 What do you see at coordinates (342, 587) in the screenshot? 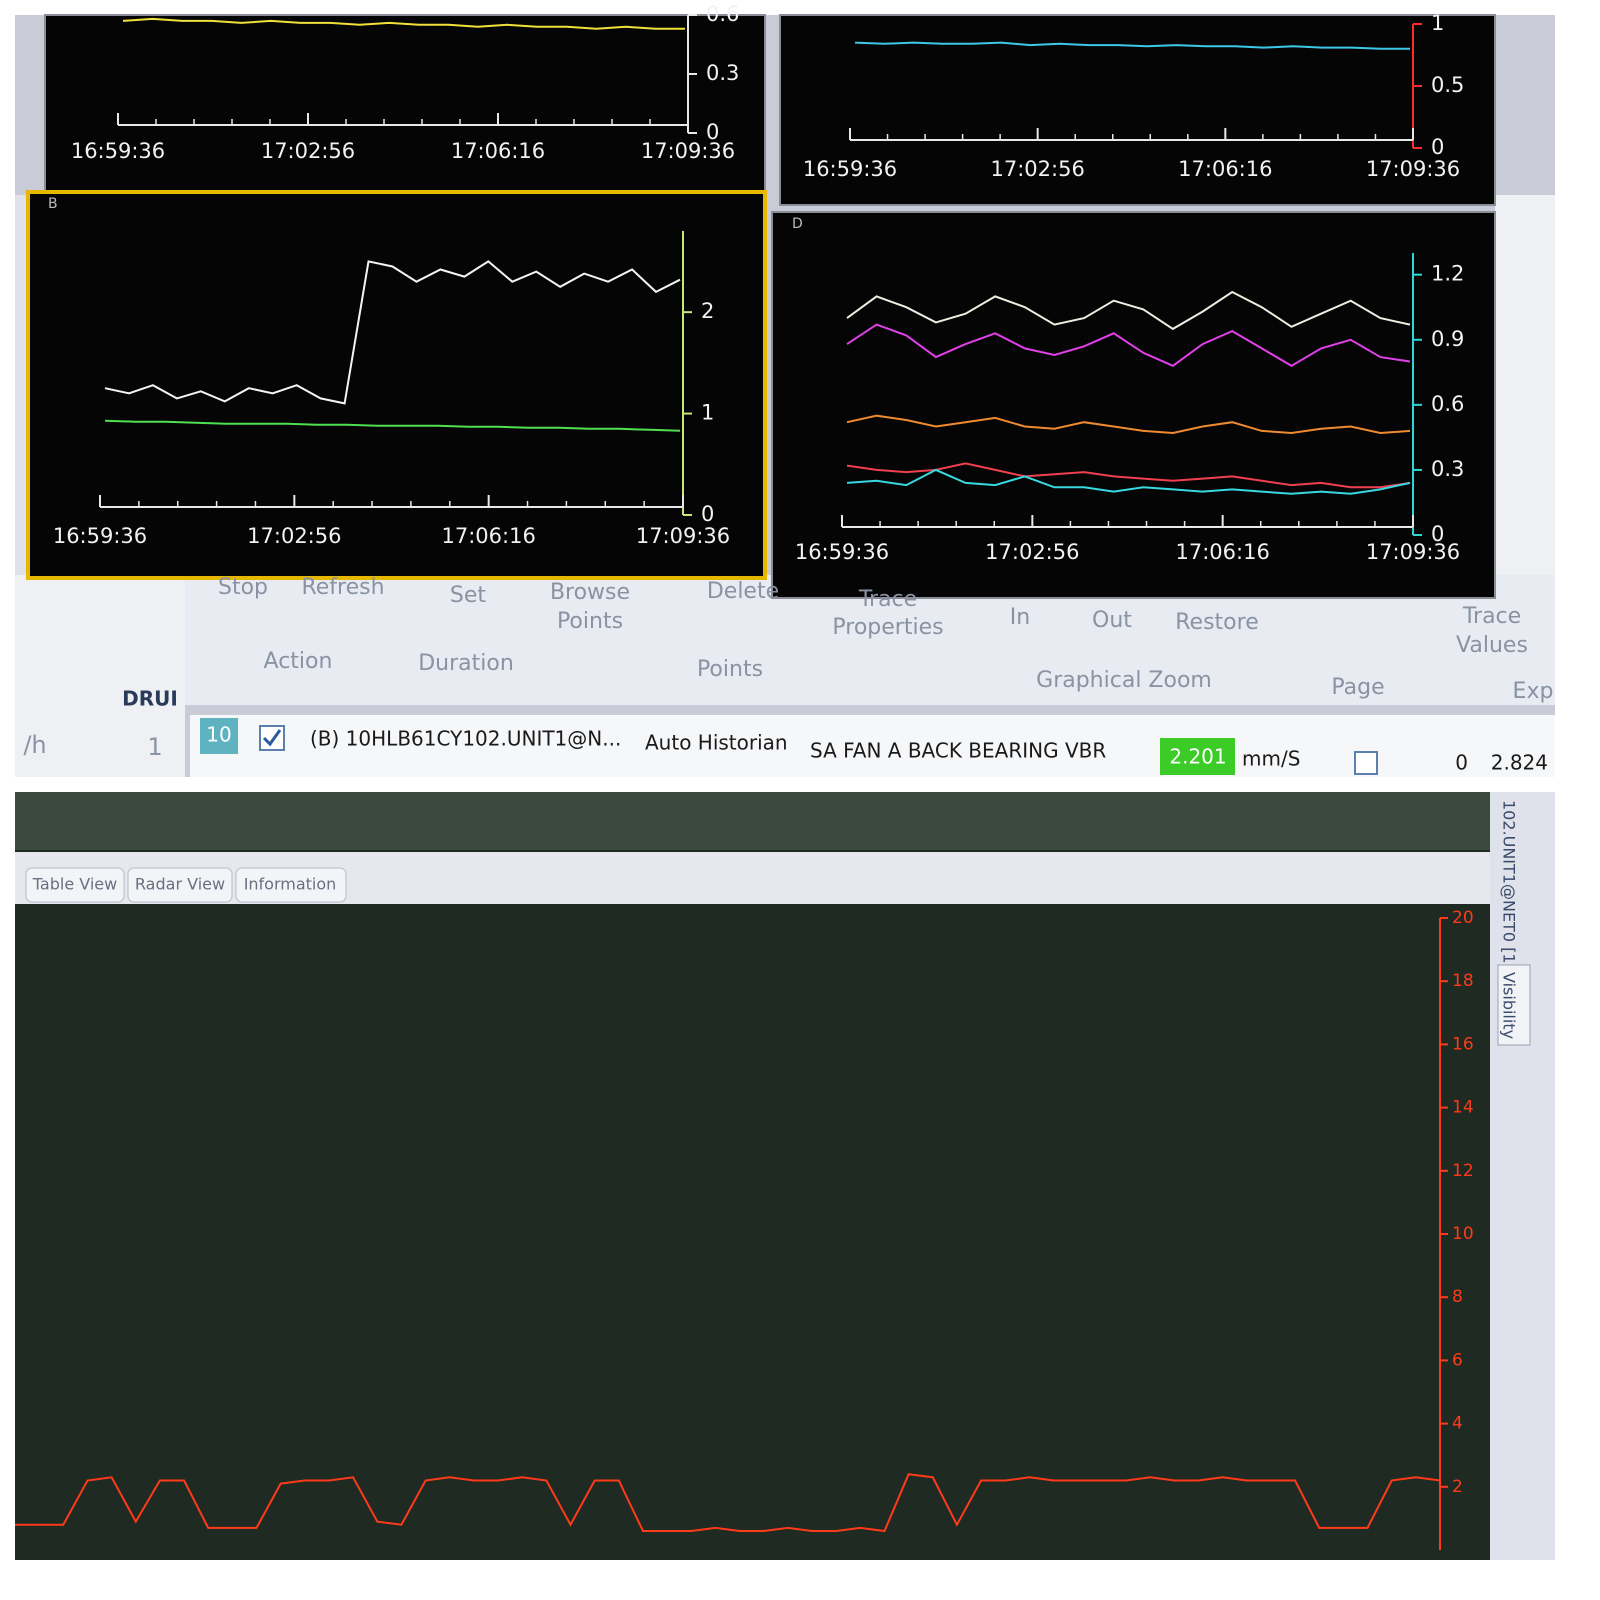
I see `button: Refresh` at bounding box center [342, 587].